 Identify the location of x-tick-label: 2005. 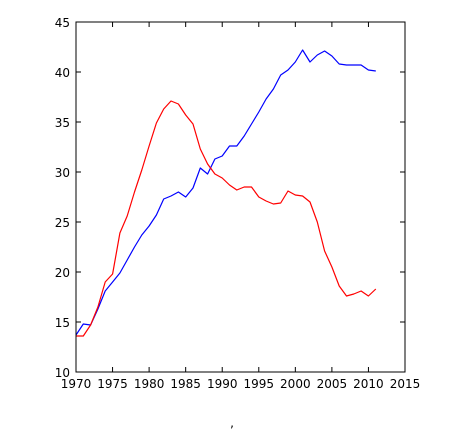
(332, 384).